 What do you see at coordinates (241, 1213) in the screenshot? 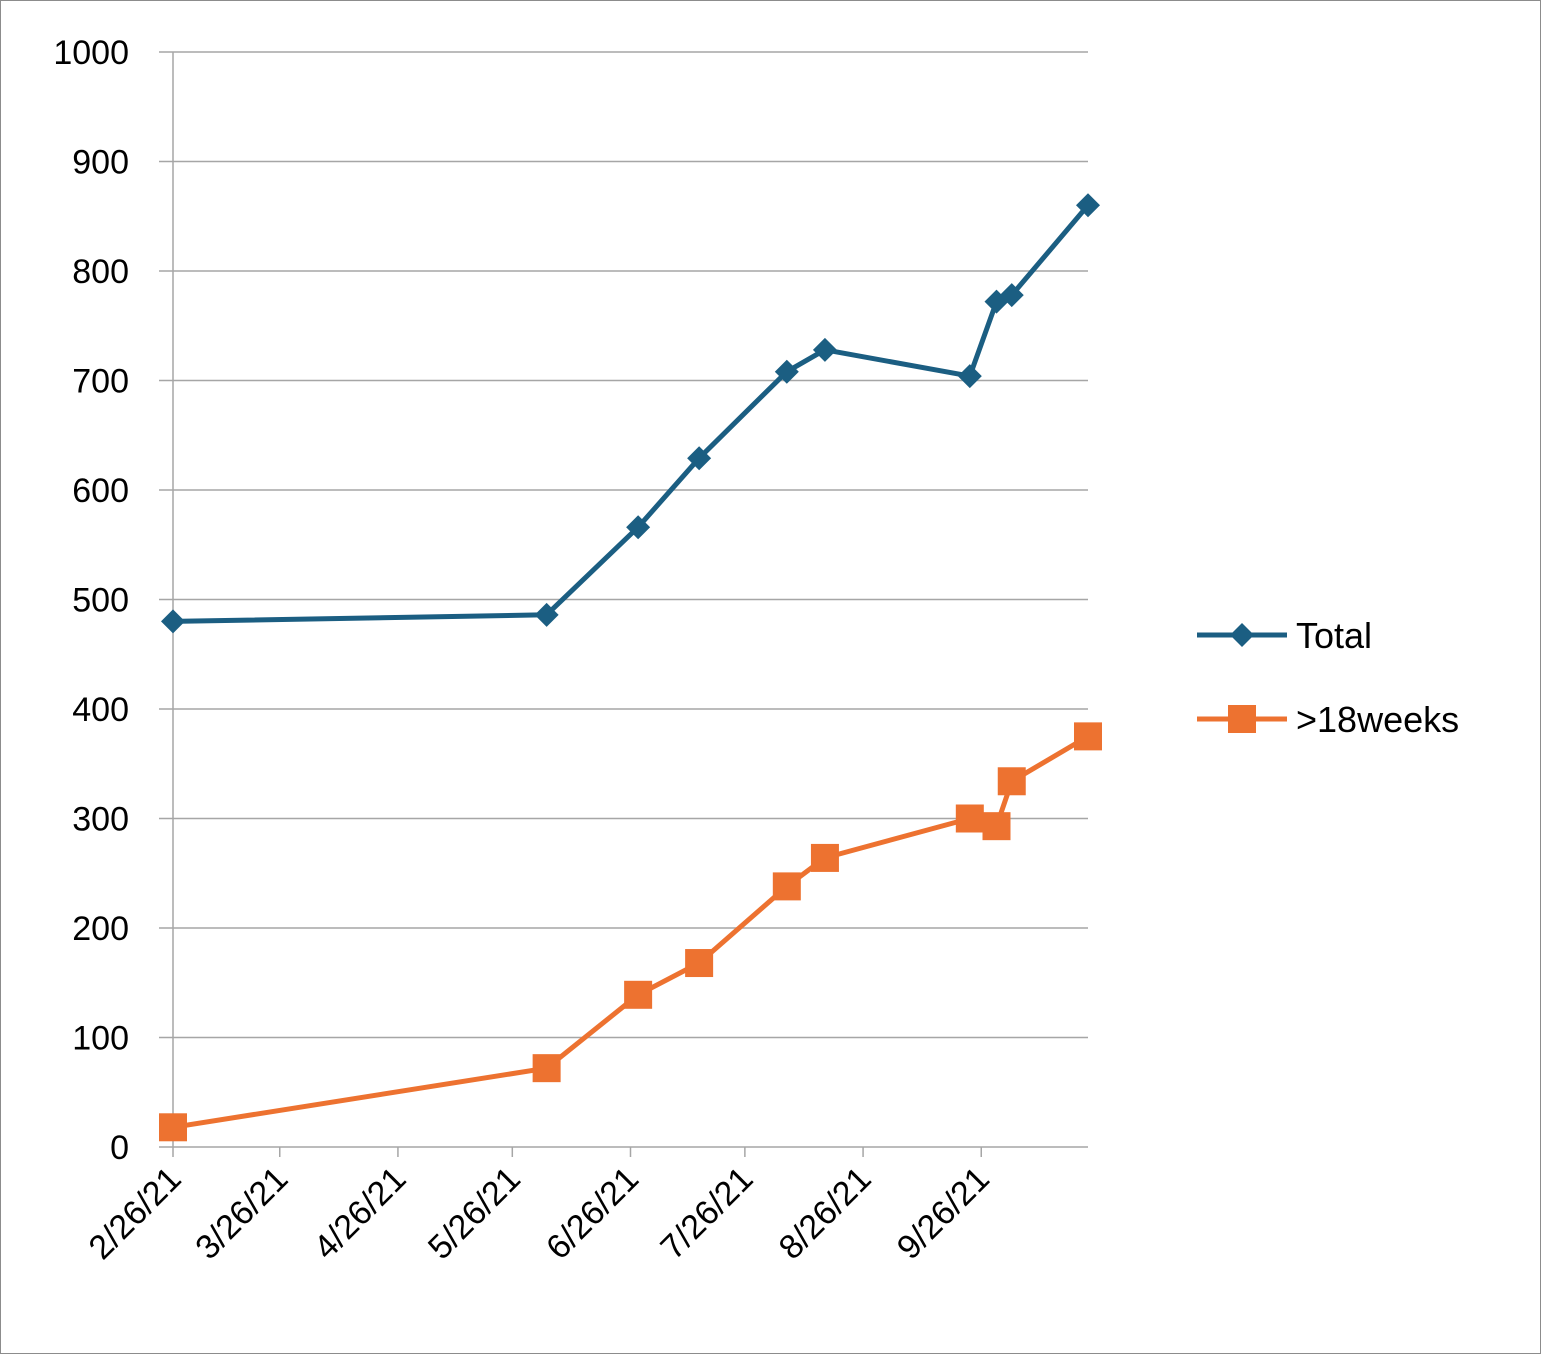
I see `x-tick-label: 3/26/21` at bounding box center [241, 1213].